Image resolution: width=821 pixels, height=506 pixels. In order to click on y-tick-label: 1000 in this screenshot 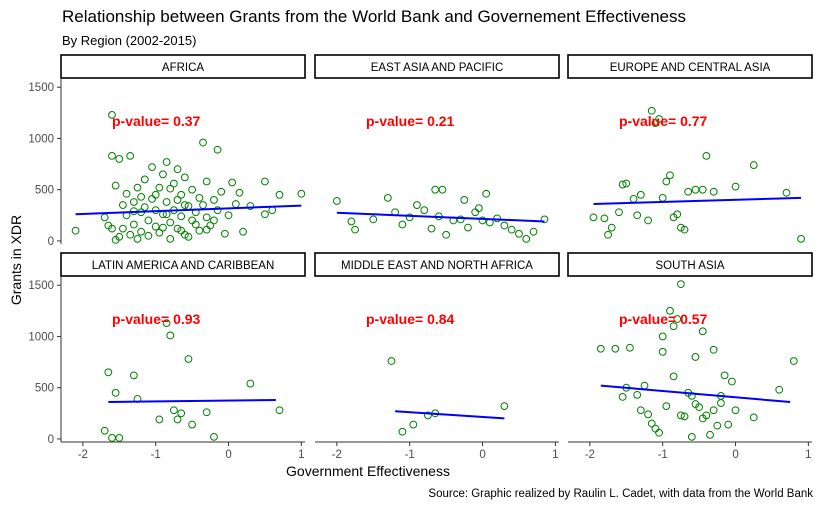, I will do `click(41, 337)`.